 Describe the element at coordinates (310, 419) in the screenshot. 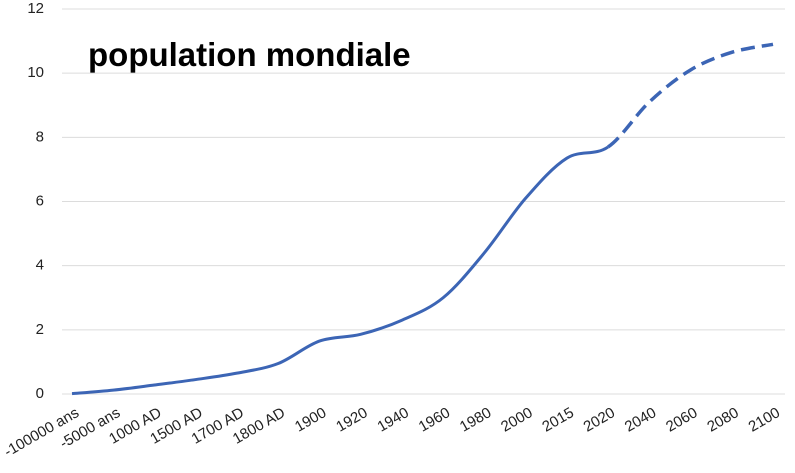

I see `x-tick-label: 1900` at that location.